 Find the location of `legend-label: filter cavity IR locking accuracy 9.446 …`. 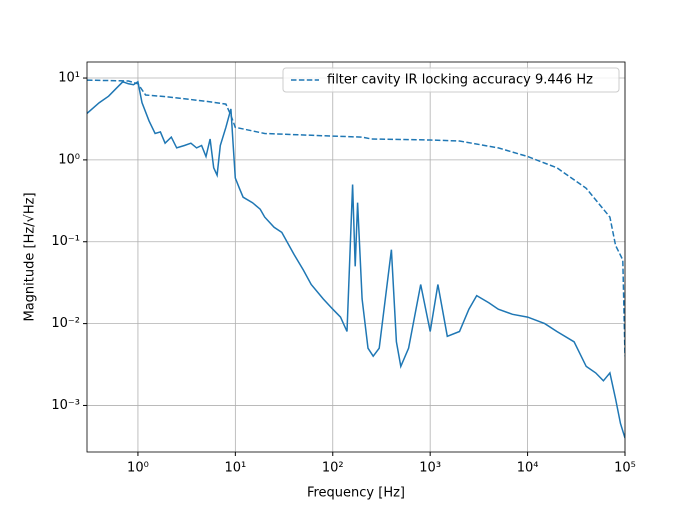

legend-label: filter cavity IR locking accuracy 9.446 … is located at coordinates (460, 80).